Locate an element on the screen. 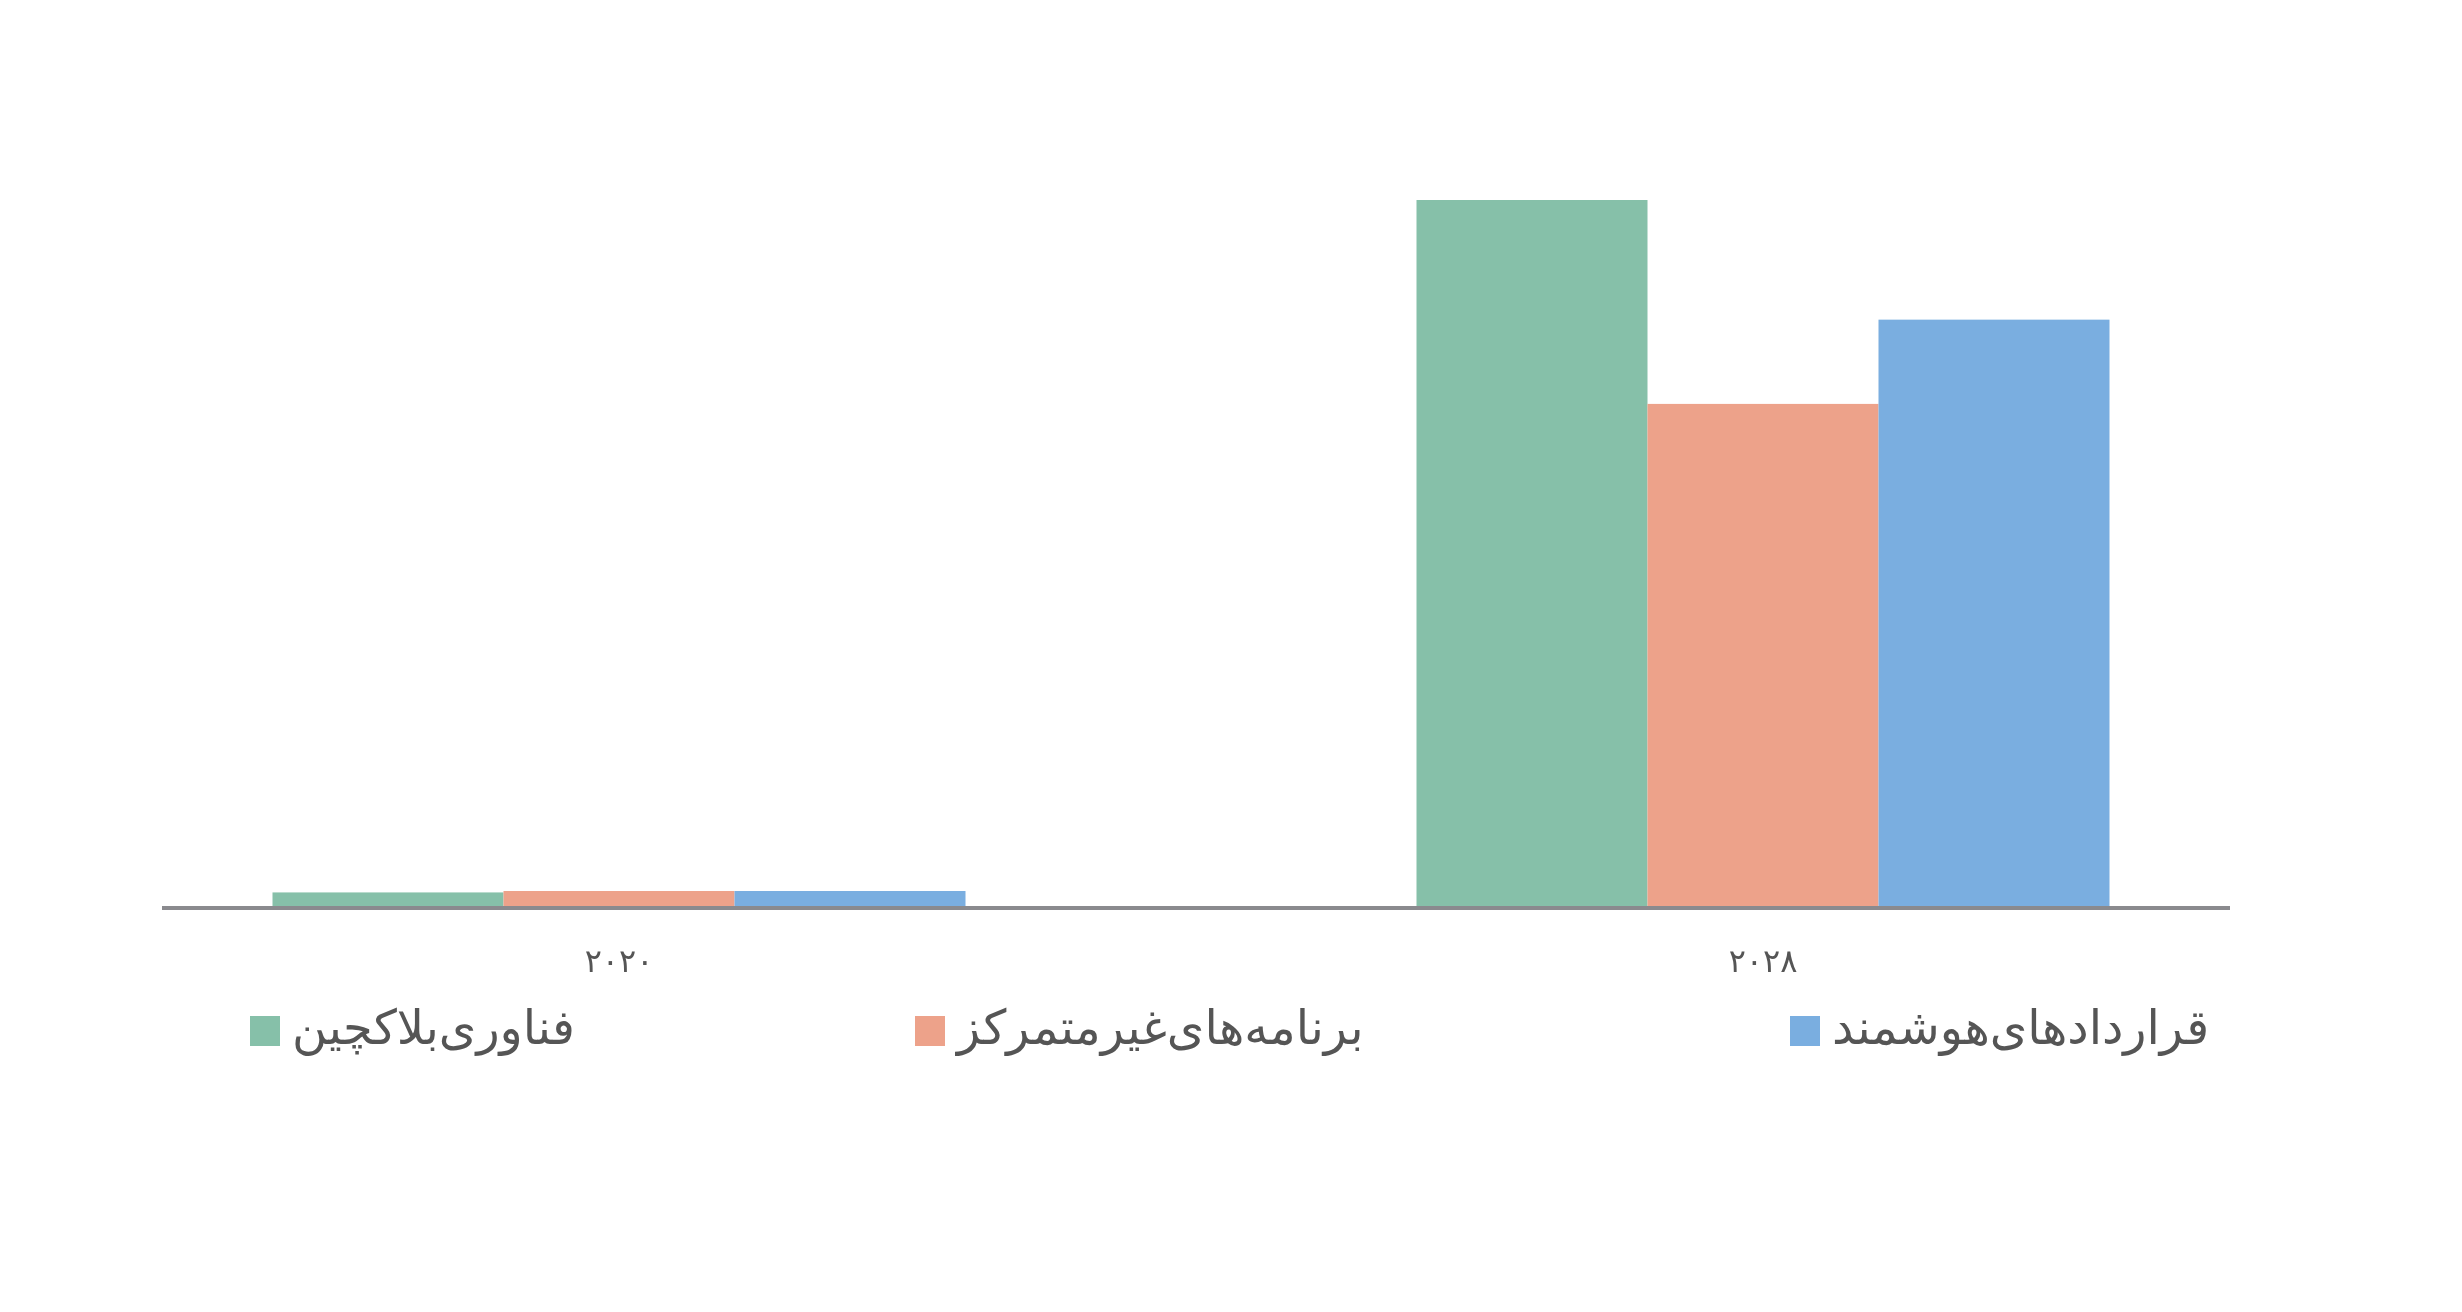 This screenshot has width=2462, height=1312. legend-label: برنامه‌های‌غیرمتمرکز is located at coordinates (1159, 1027).